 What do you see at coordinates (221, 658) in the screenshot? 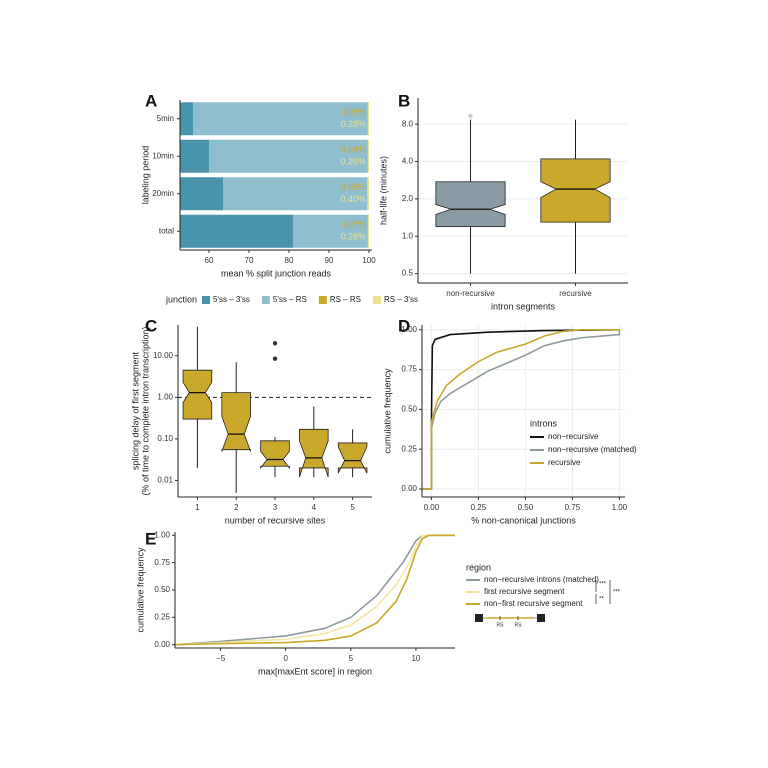
I see `x-tick-label: −5` at bounding box center [221, 658].